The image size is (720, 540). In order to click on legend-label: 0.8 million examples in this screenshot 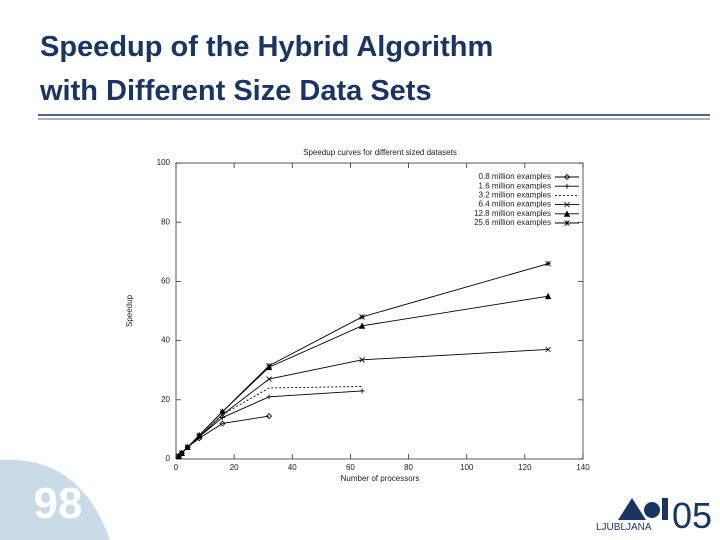, I will do `click(515, 176)`.